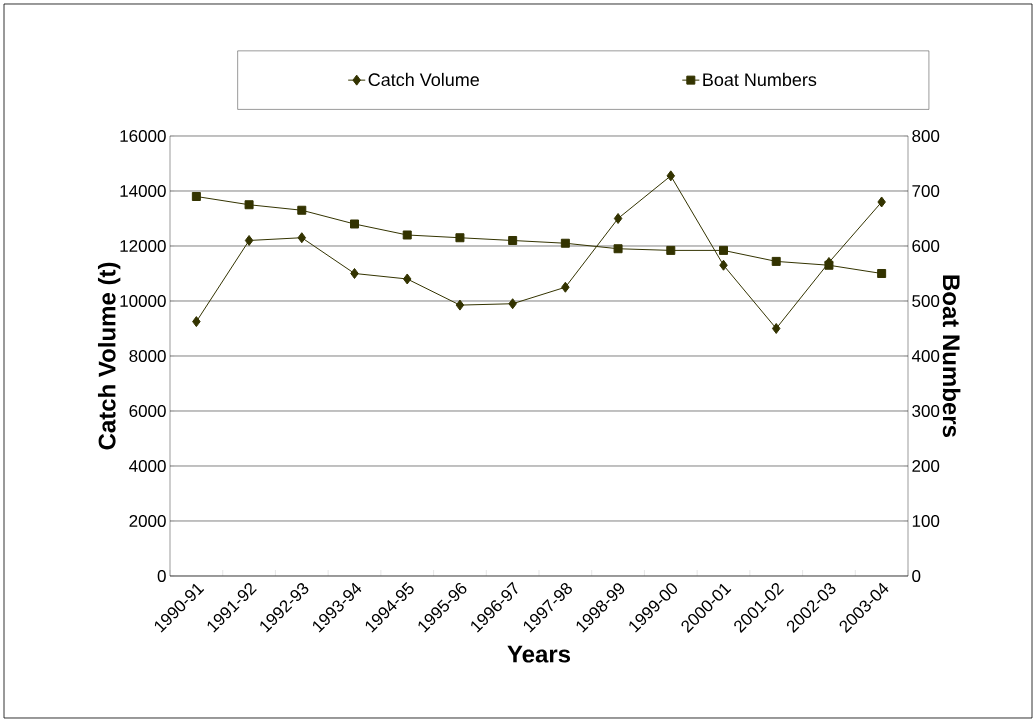  What do you see at coordinates (143, 191) in the screenshot?
I see `y-tick-label: 14000` at bounding box center [143, 191].